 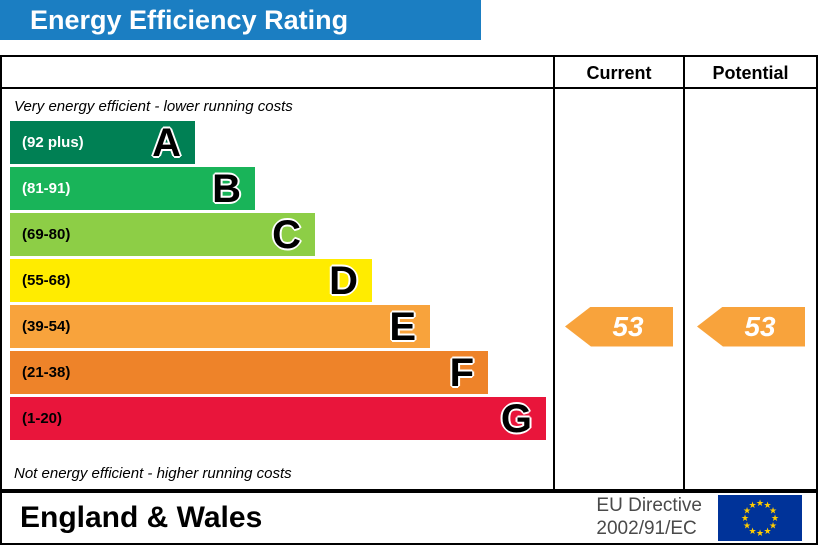 I want to click on band-letter: D, so click(x=343, y=280).